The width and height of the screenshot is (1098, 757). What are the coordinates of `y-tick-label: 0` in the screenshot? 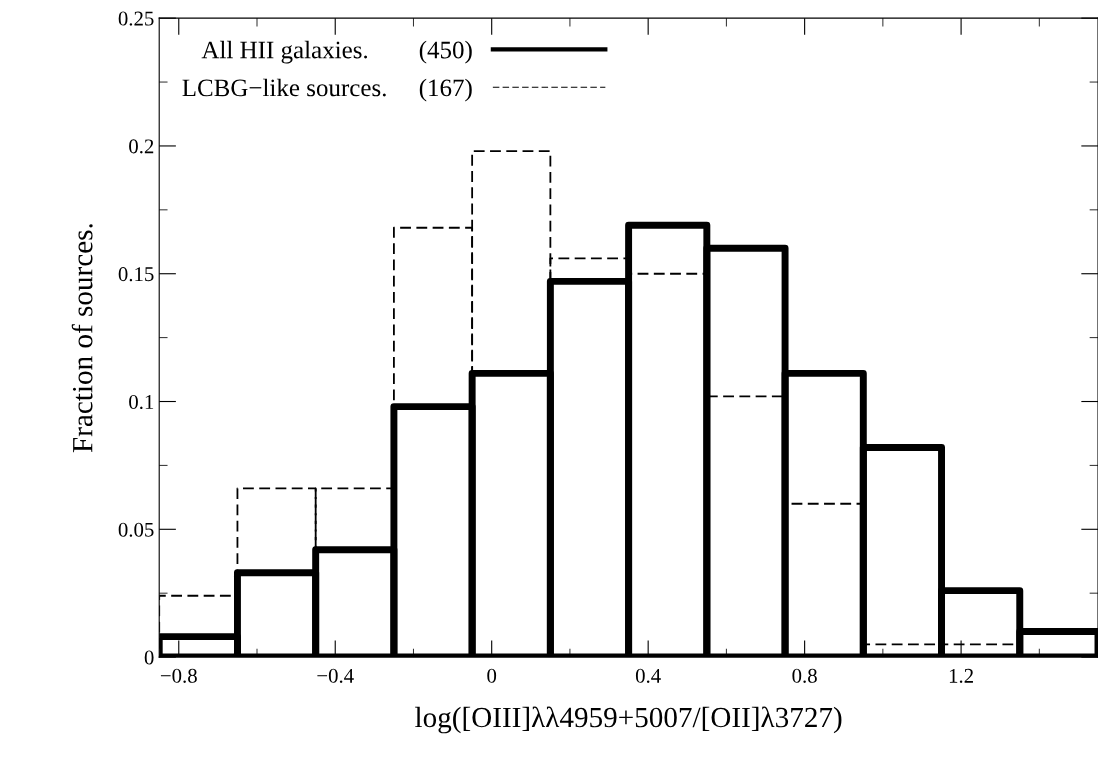 It's located at (149, 657).